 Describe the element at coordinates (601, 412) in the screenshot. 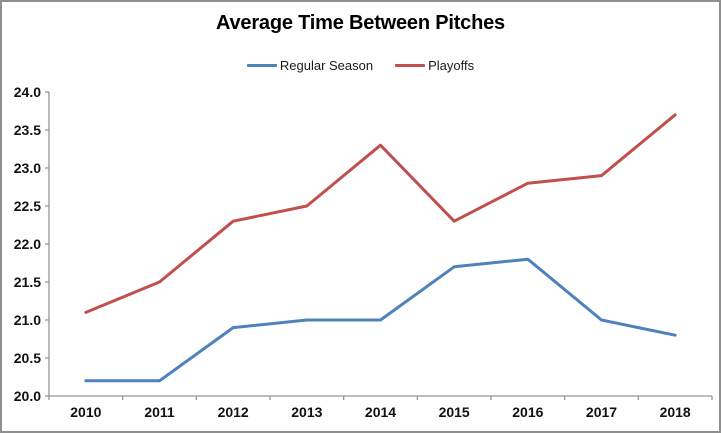

I see `x-tick-label: 2017` at that location.